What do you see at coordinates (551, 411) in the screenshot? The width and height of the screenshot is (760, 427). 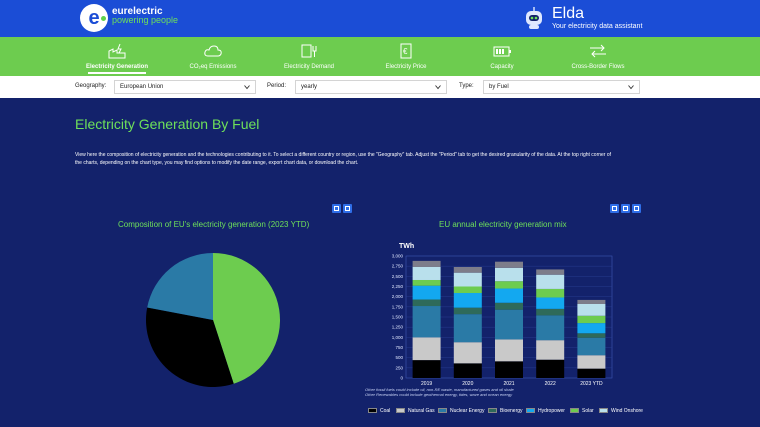 I see `legend-label: Hydropower` at bounding box center [551, 411].